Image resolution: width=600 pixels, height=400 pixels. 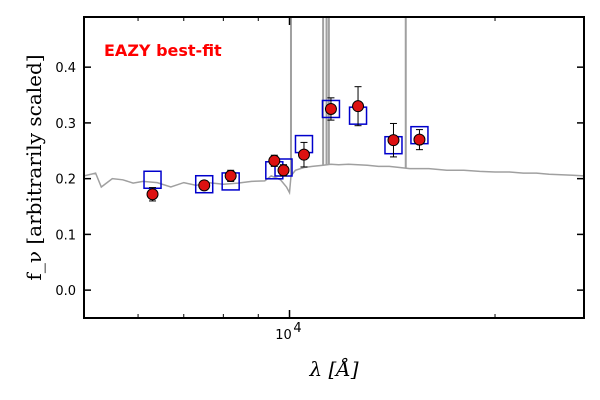 I want to click on y-tick-label: 0.4, so click(x=65, y=68).